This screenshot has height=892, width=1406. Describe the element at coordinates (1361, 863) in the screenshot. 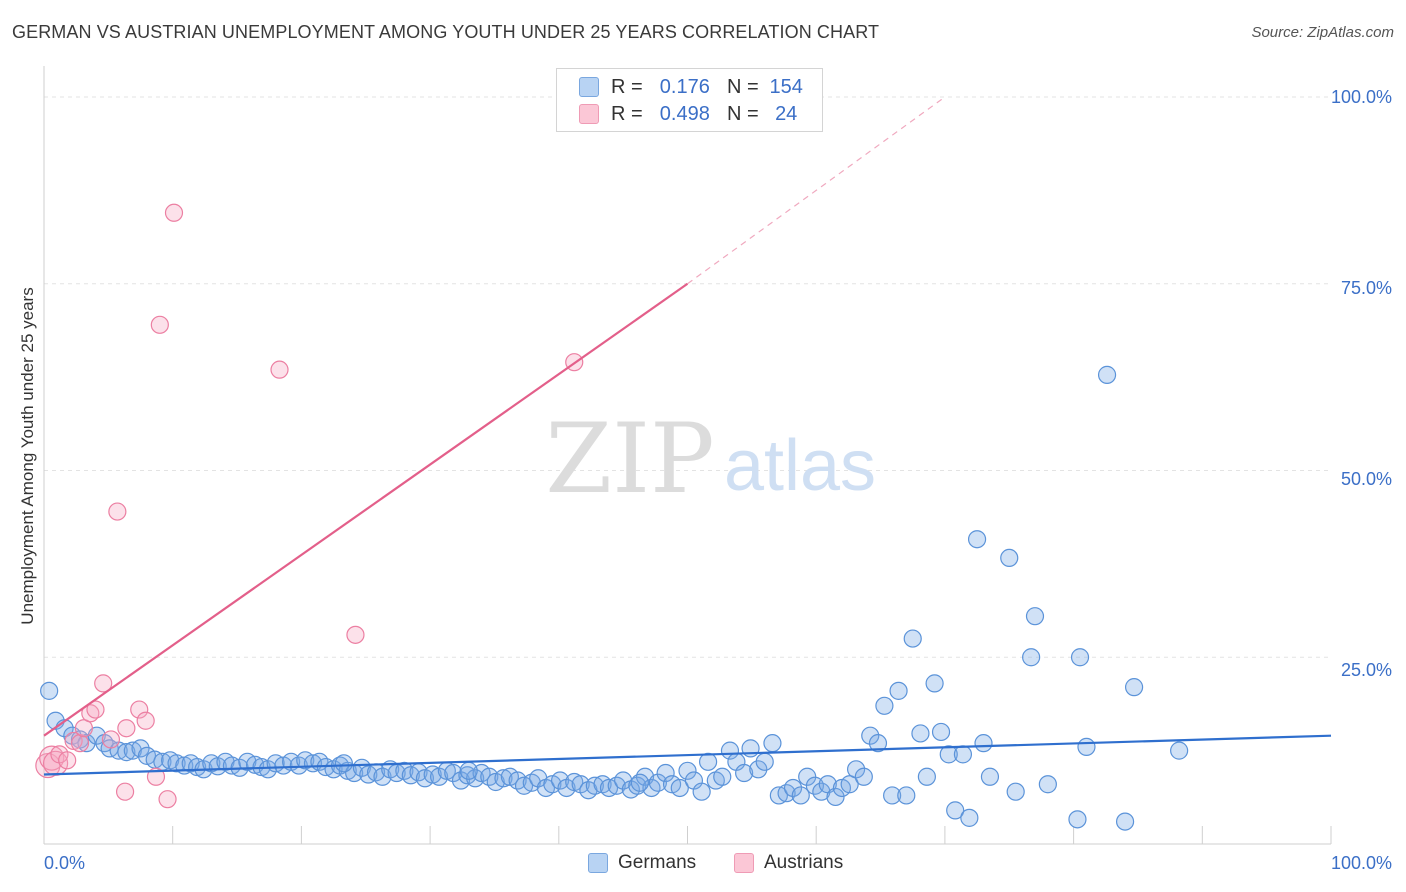

I see `x-tick-max: 100.0%` at that location.